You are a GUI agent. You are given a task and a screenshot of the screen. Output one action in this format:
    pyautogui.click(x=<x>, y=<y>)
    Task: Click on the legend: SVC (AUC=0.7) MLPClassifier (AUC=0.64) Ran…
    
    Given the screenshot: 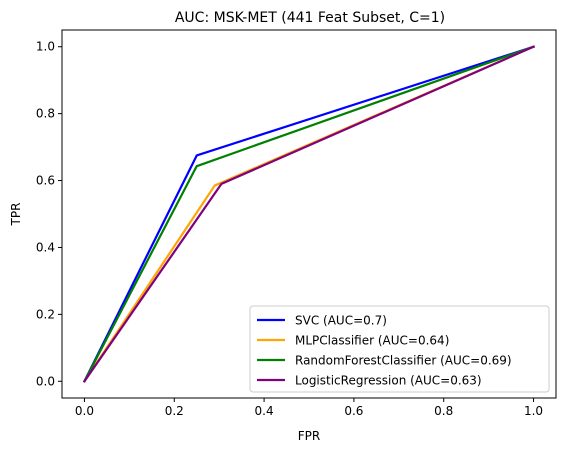 What is the action you would take?
    pyautogui.click(x=399, y=349)
    